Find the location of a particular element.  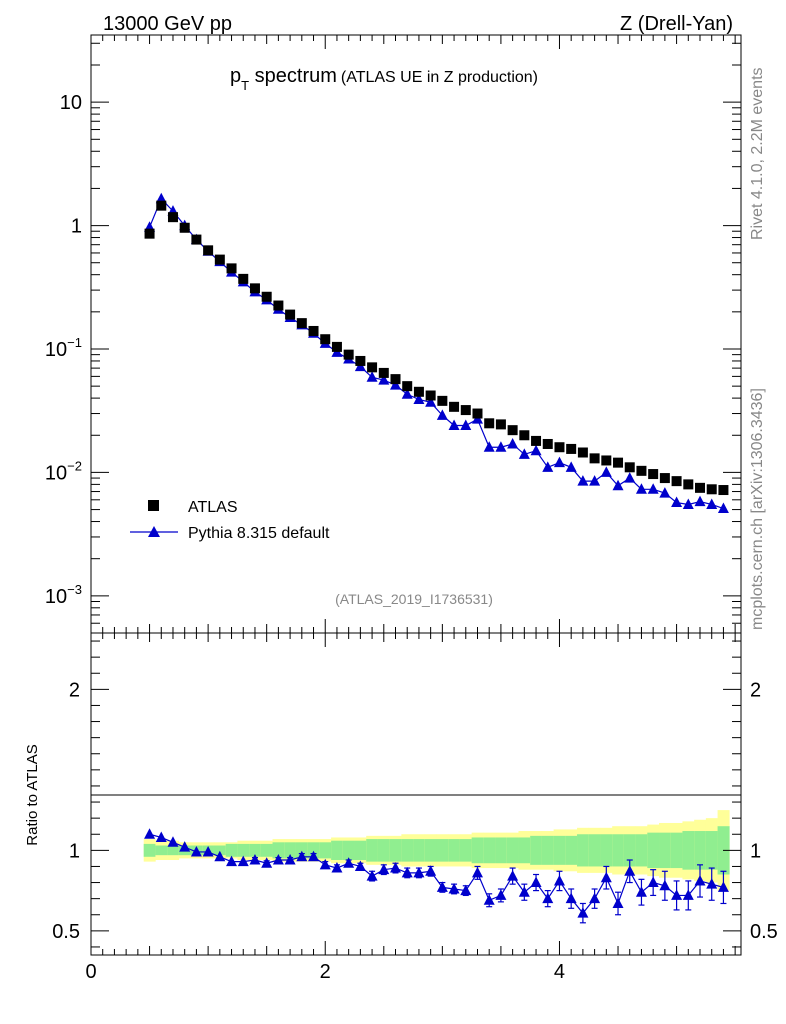

plot-title-rest: spectrum is located at coordinates (293, 76).